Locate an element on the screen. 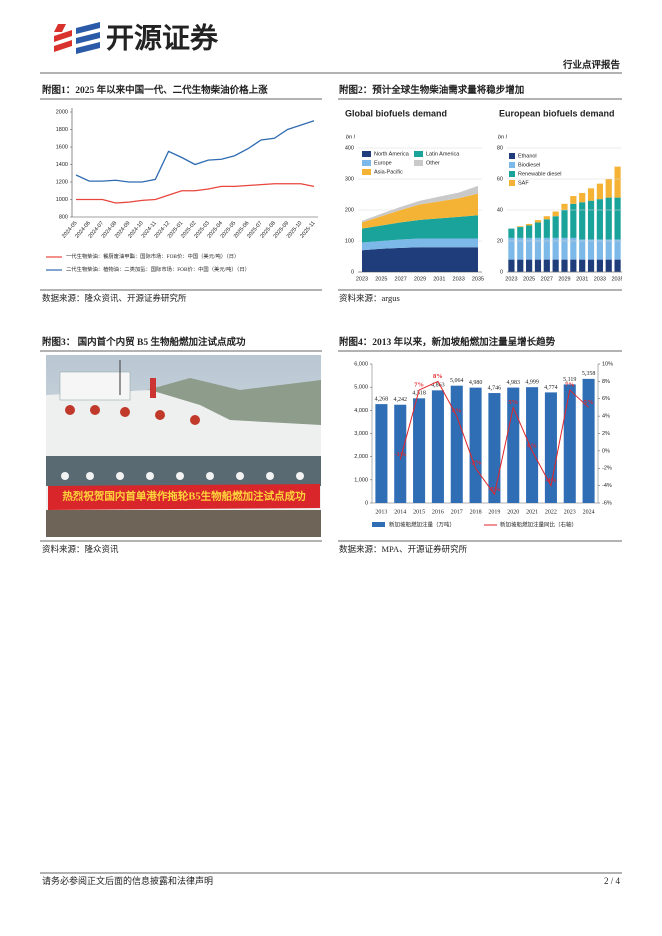  legend-label: 新加坡船燃加注量（万吨） is located at coordinates (422, 524).